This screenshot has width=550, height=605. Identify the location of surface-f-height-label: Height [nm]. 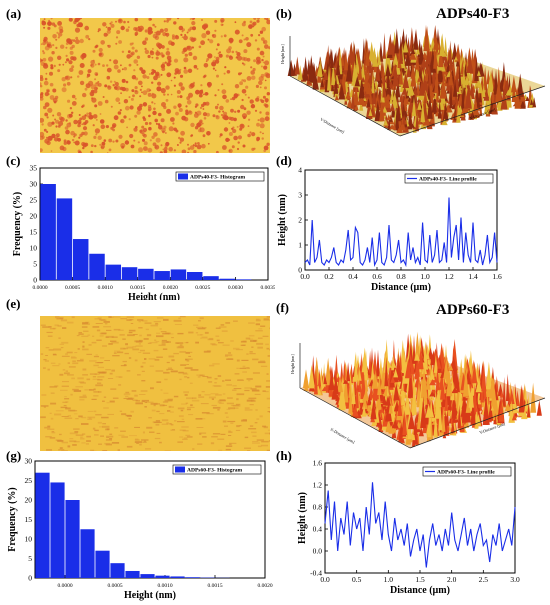
(292, 364).